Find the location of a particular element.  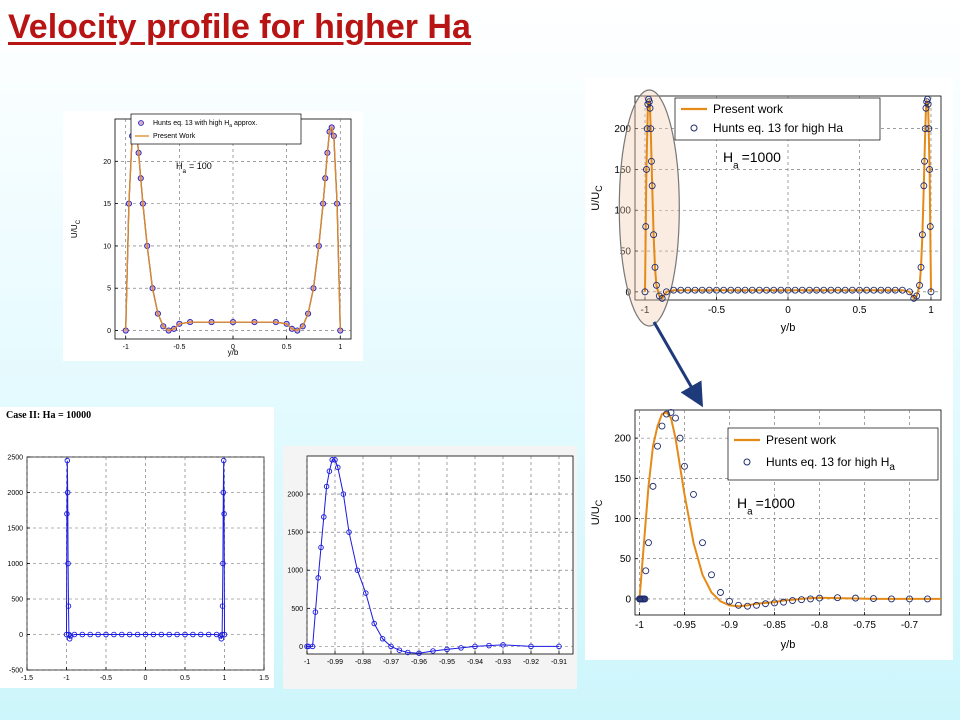

x-tick-label: -0.99 is located at coordinates (335, 662).